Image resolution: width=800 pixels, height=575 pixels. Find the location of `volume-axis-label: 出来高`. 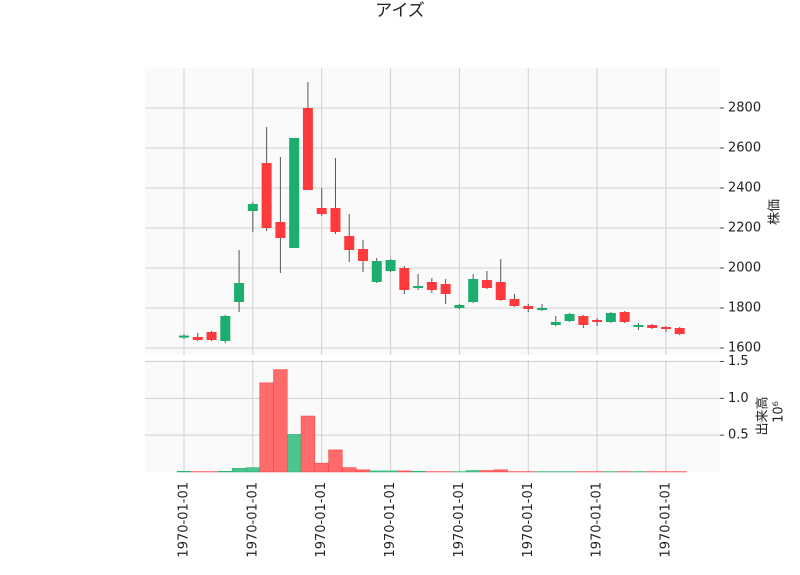

volume-axis-label: 出来高 is located at coordinates (763, 415).